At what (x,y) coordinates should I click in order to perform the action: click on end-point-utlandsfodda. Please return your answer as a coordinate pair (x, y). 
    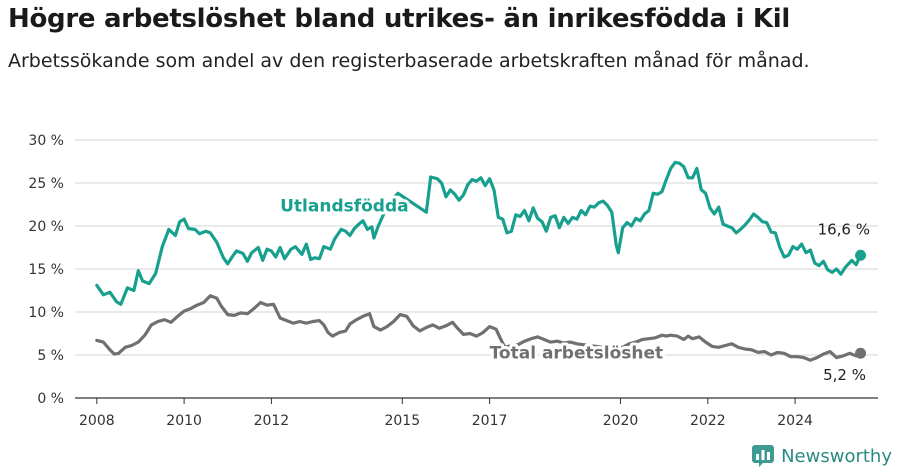
    Looking at the image, I should click on (861, 255).